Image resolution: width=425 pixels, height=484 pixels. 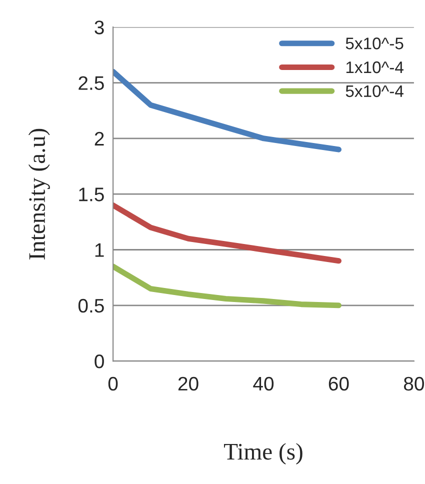 What do you see at coordinates (91, 195) in the screenshot?
I see `y-tick-label: 1.5` at bounding box center [91, 195].